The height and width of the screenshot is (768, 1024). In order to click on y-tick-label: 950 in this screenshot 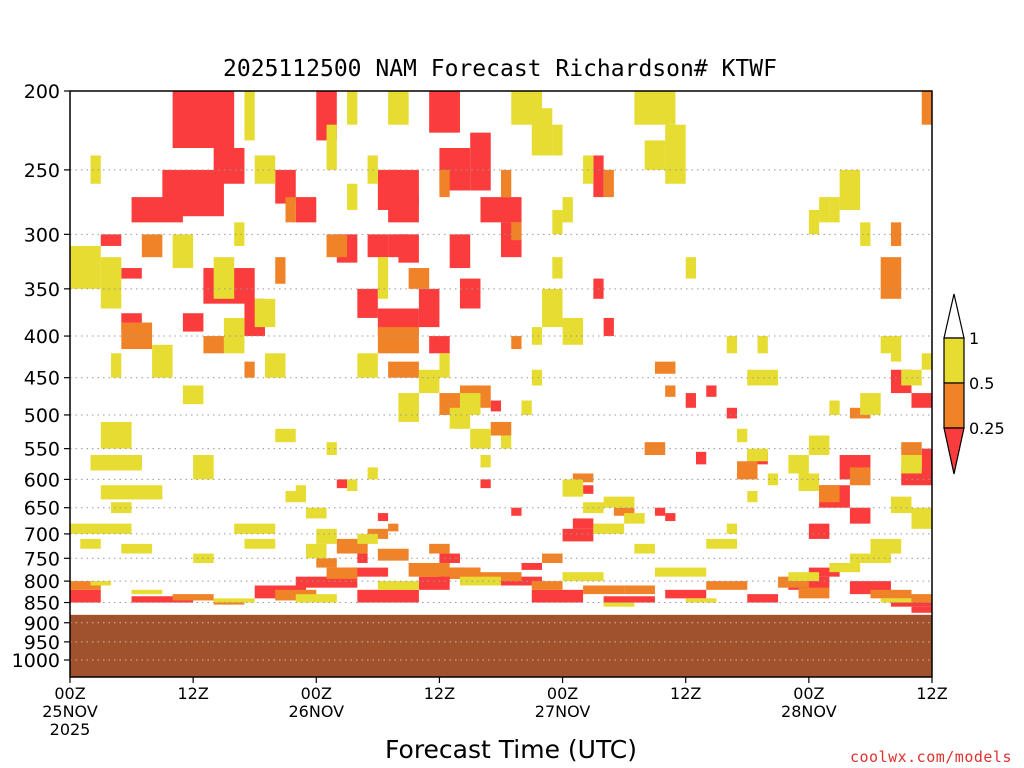, I will do `click(42, 643)`.